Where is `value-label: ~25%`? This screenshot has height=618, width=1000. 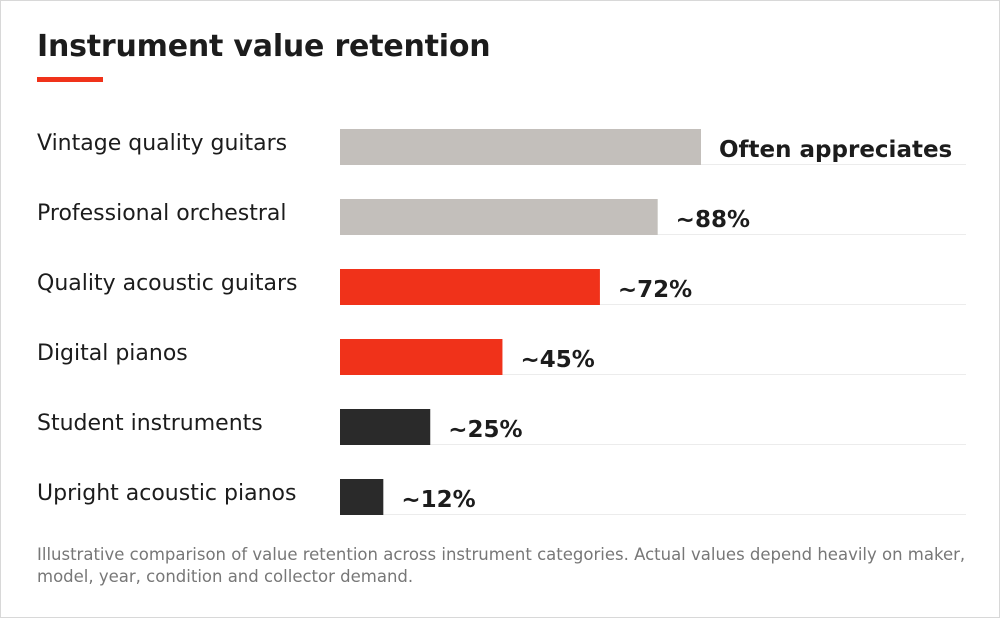
value-label: ~25% is located at coordinates (485, 430).